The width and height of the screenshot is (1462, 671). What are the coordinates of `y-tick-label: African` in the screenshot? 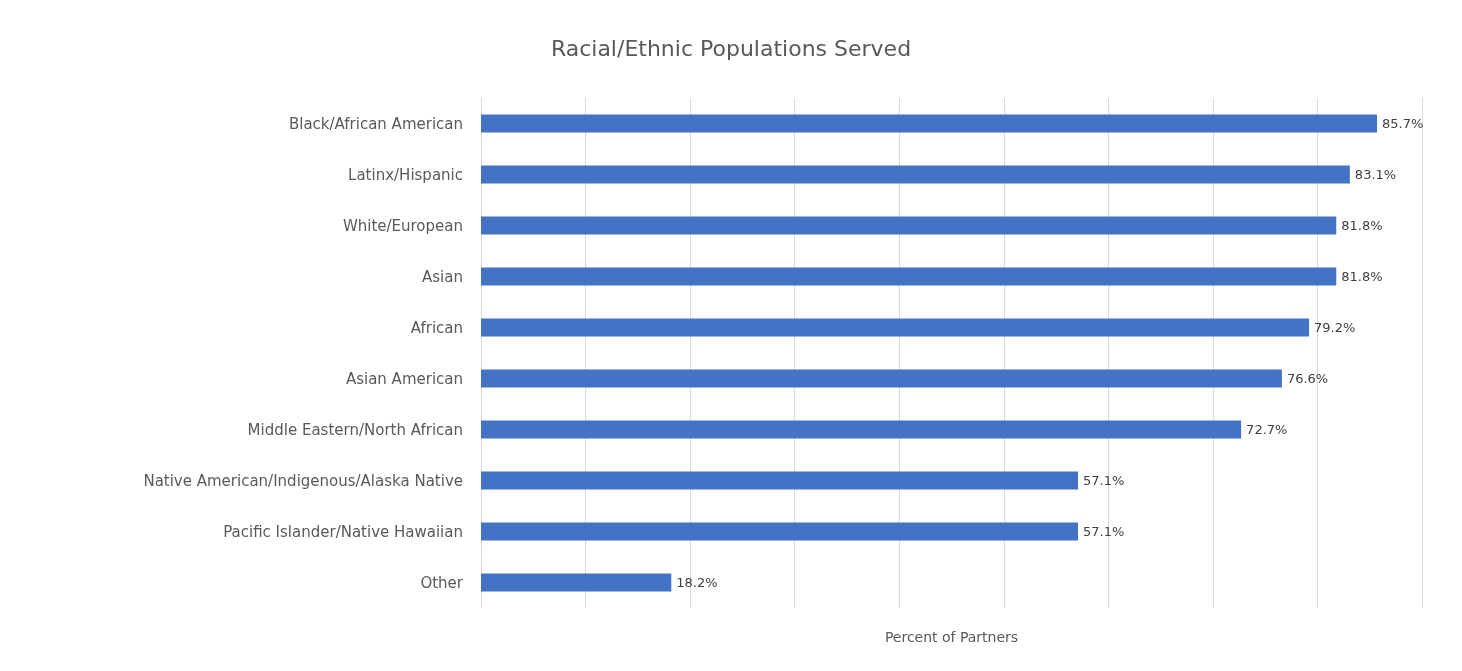 It's located at (436, 327).